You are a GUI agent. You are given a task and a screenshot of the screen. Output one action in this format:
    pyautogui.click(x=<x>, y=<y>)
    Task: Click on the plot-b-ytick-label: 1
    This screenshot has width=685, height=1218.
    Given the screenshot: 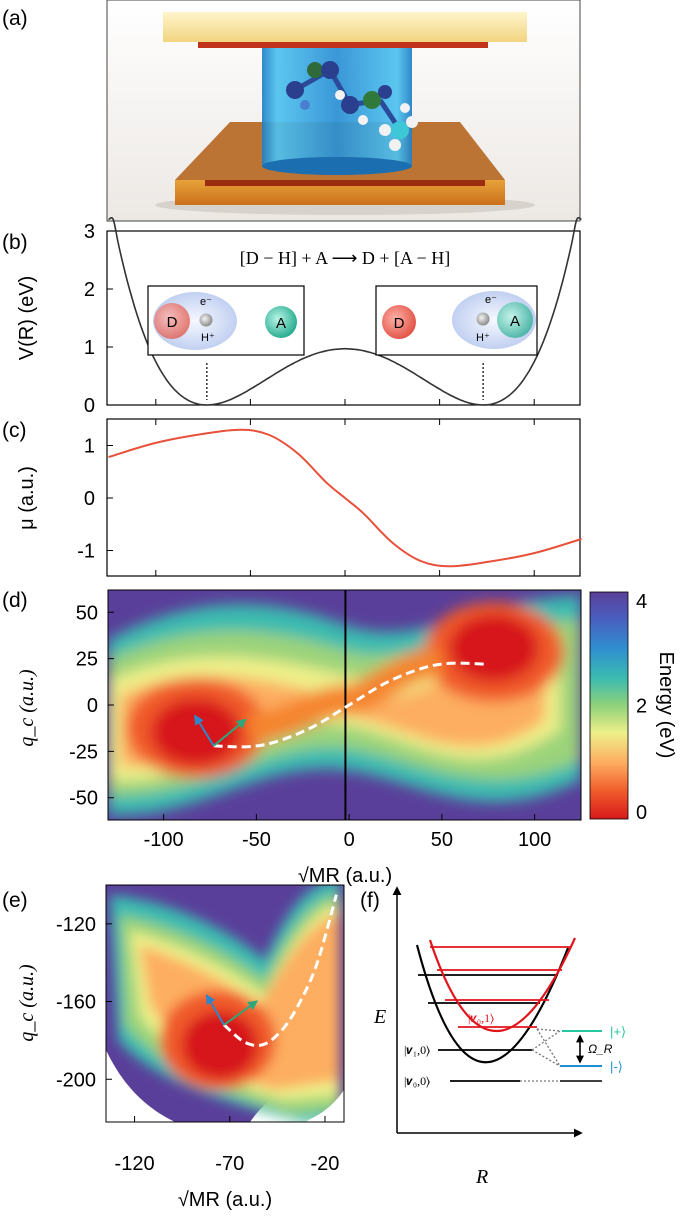 What is the action you would take?
    pyautogui.click(x=89, y=348)
    